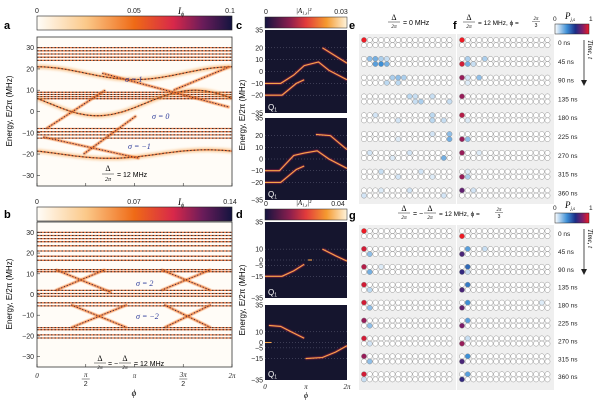 Image resolution: width=600 pixels, height=400 pixels. I want to click on xtick-label: π, so click(86, 375).